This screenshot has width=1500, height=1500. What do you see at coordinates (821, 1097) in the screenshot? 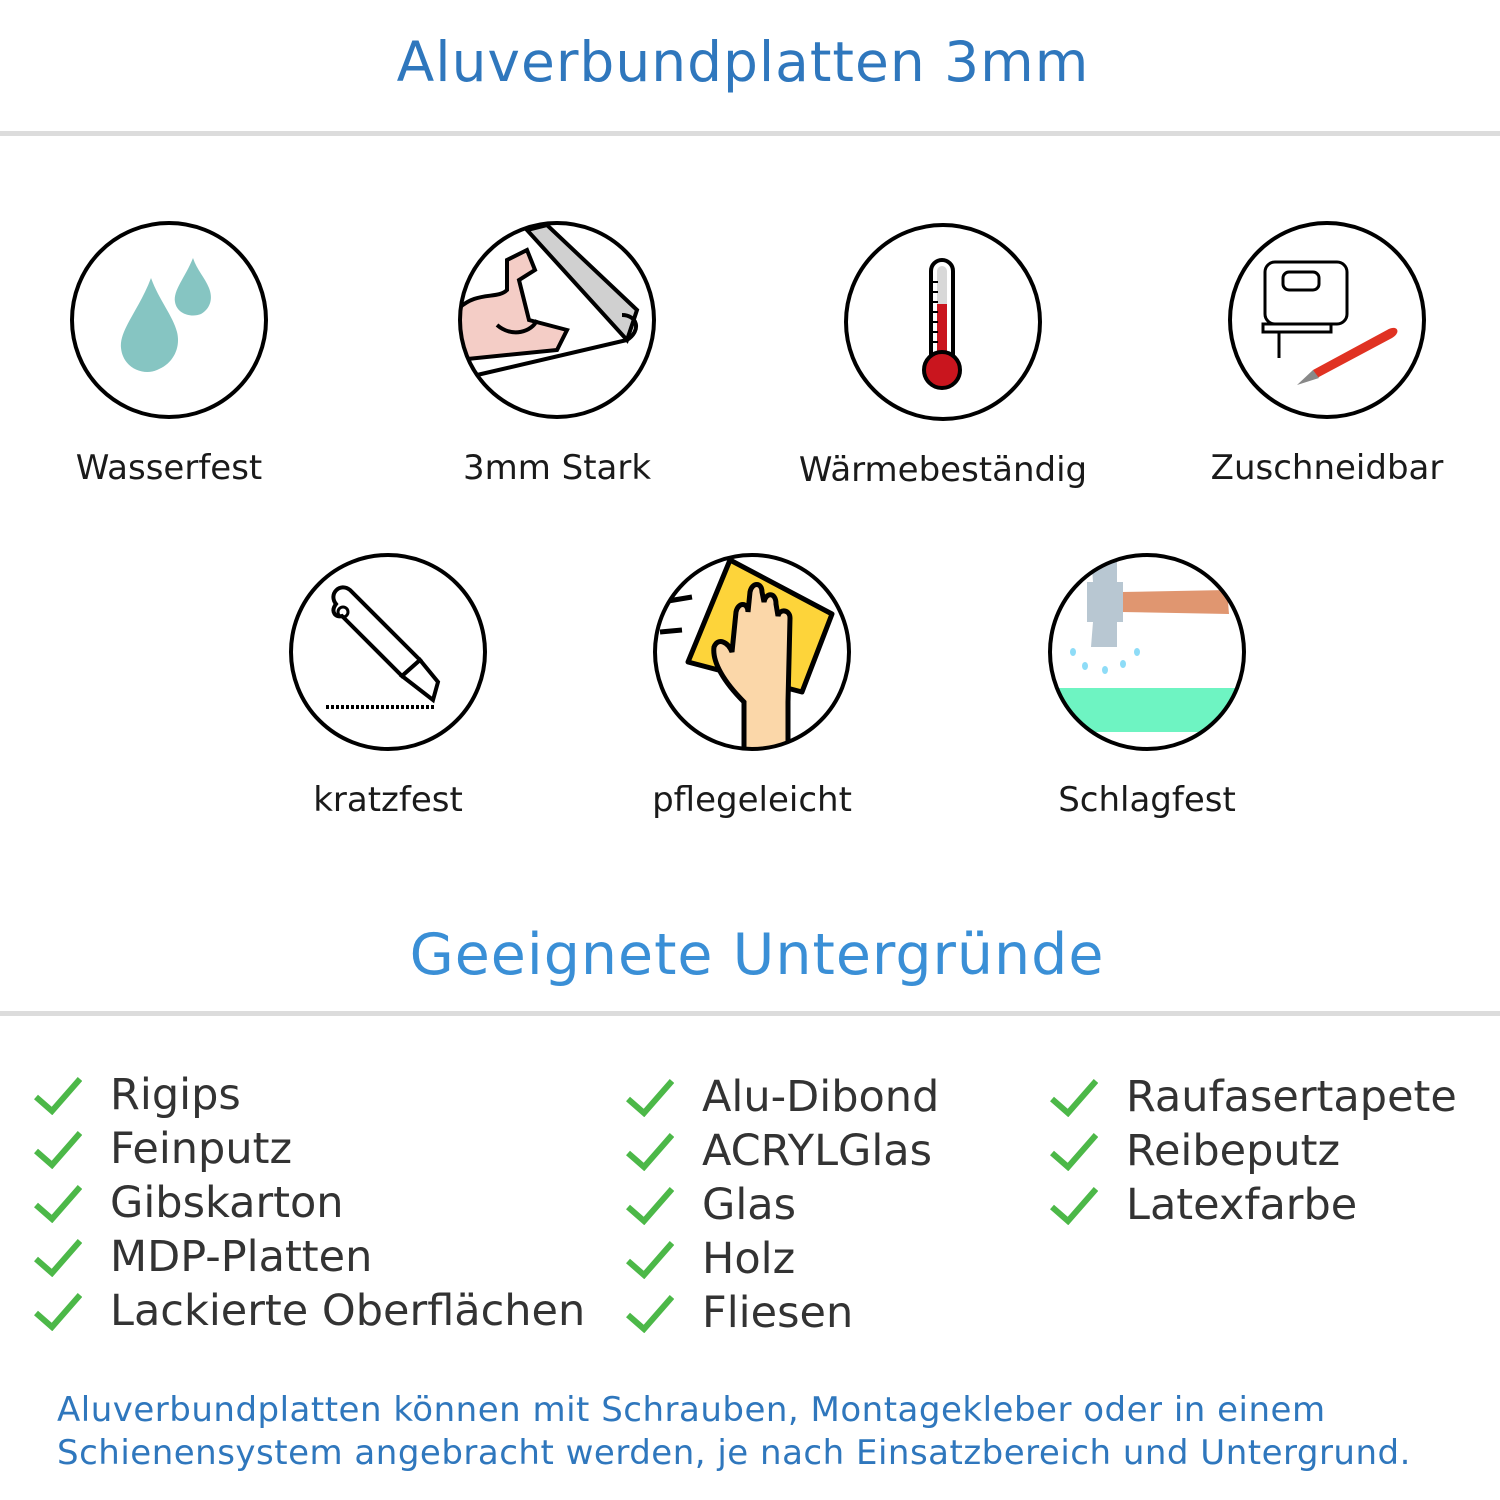
I see `surface-label: Alu-Dibond` at bounding box center [821, 1097].